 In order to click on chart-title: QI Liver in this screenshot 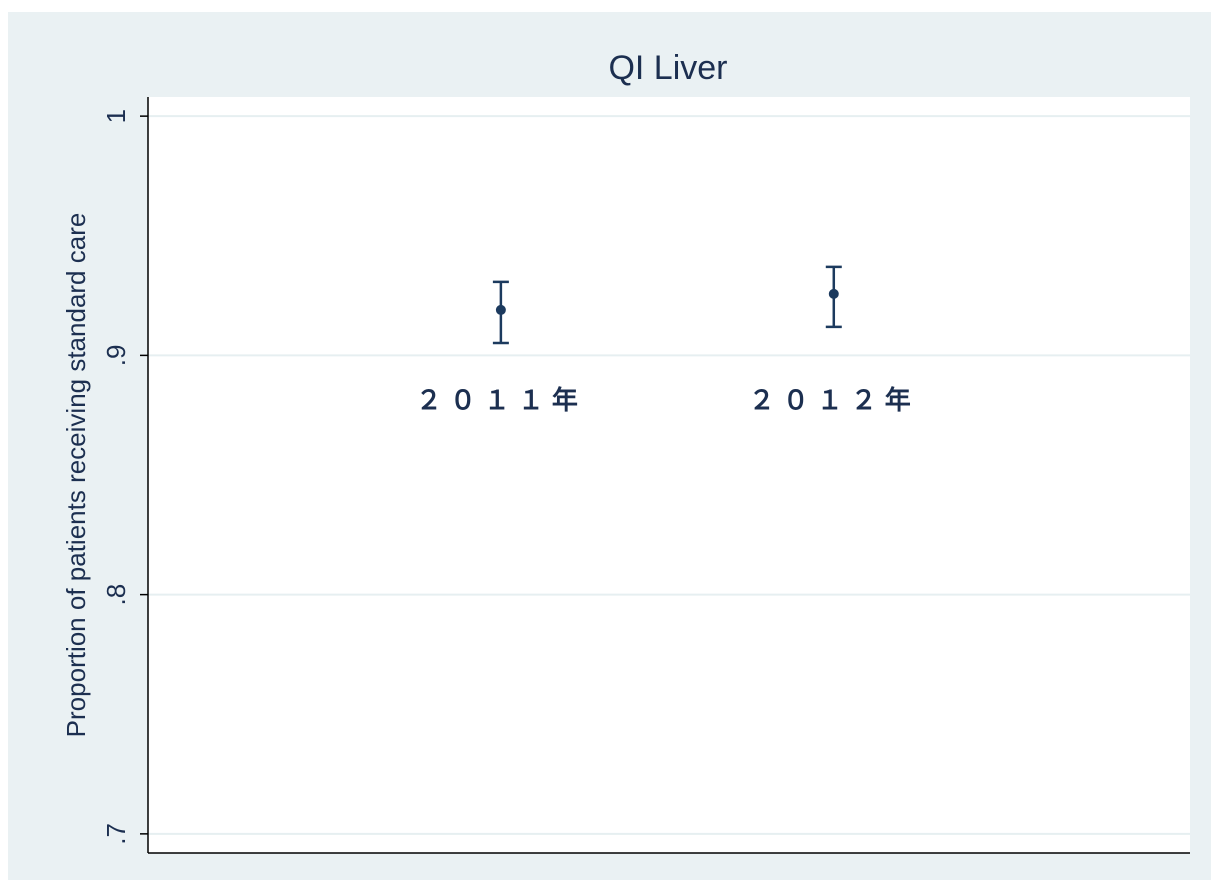, I will do `click(667, 68)`.